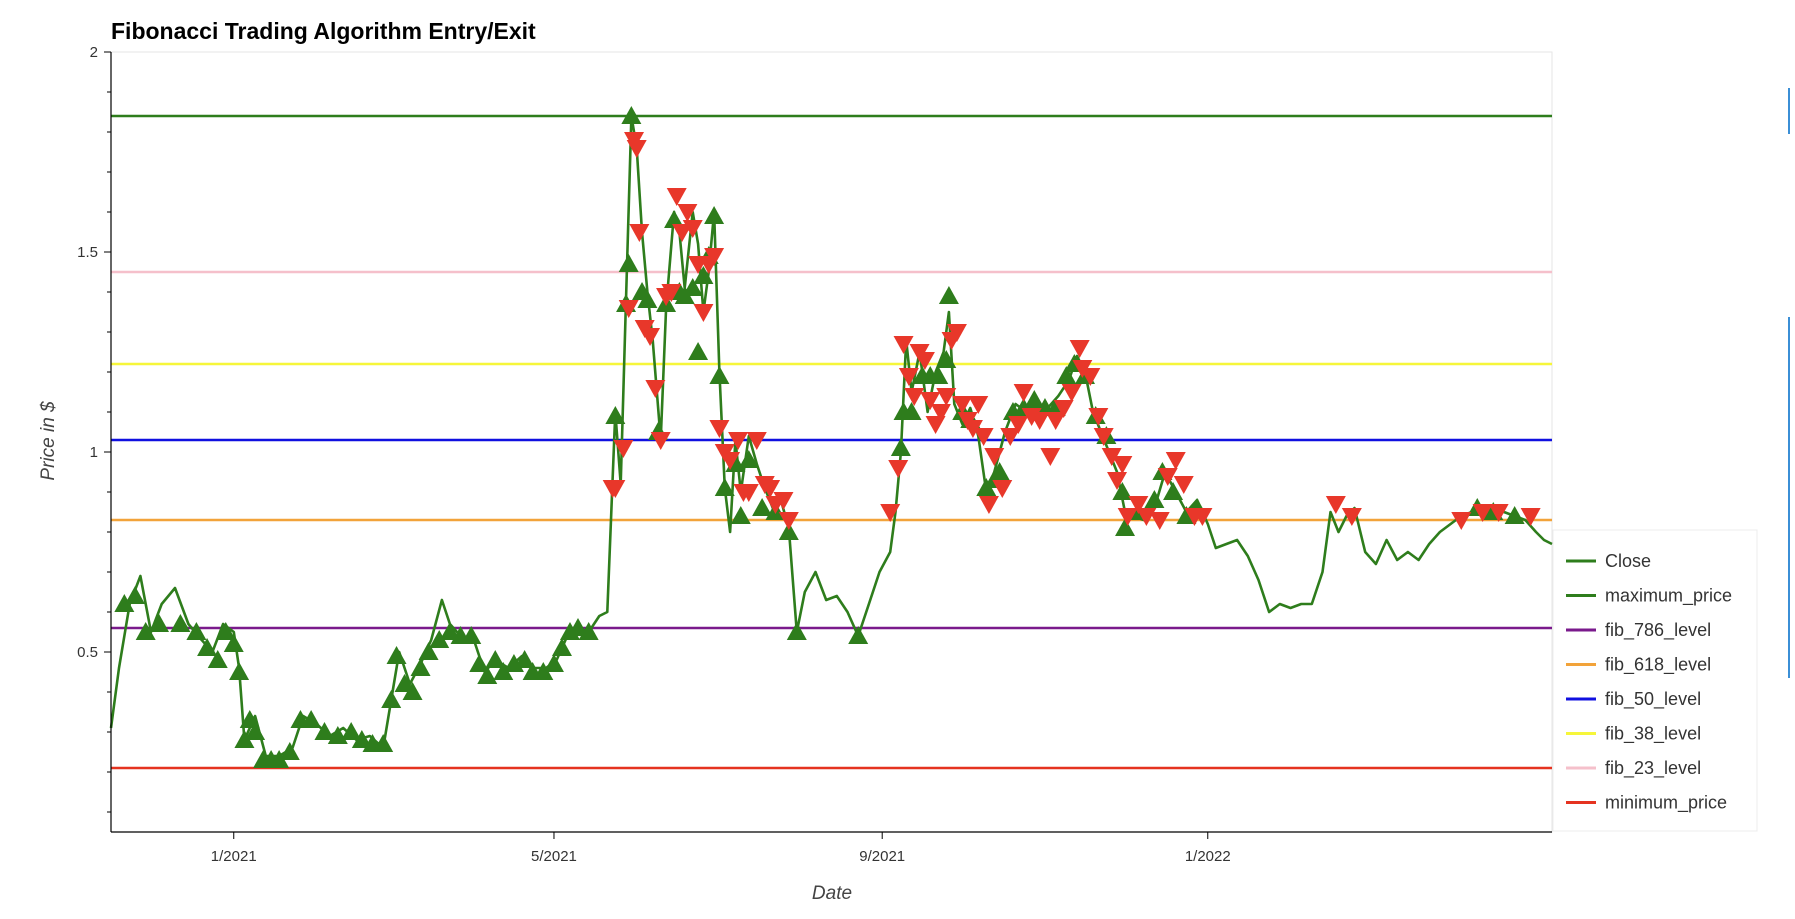 Image resolution: width=1795 pixels, height=919 pixels. What do you see at coordinates (1653, 699) in the screenshot?
I see `legend-label-fib_50_level: fib_50_level` at bounding box center [1653, 699].